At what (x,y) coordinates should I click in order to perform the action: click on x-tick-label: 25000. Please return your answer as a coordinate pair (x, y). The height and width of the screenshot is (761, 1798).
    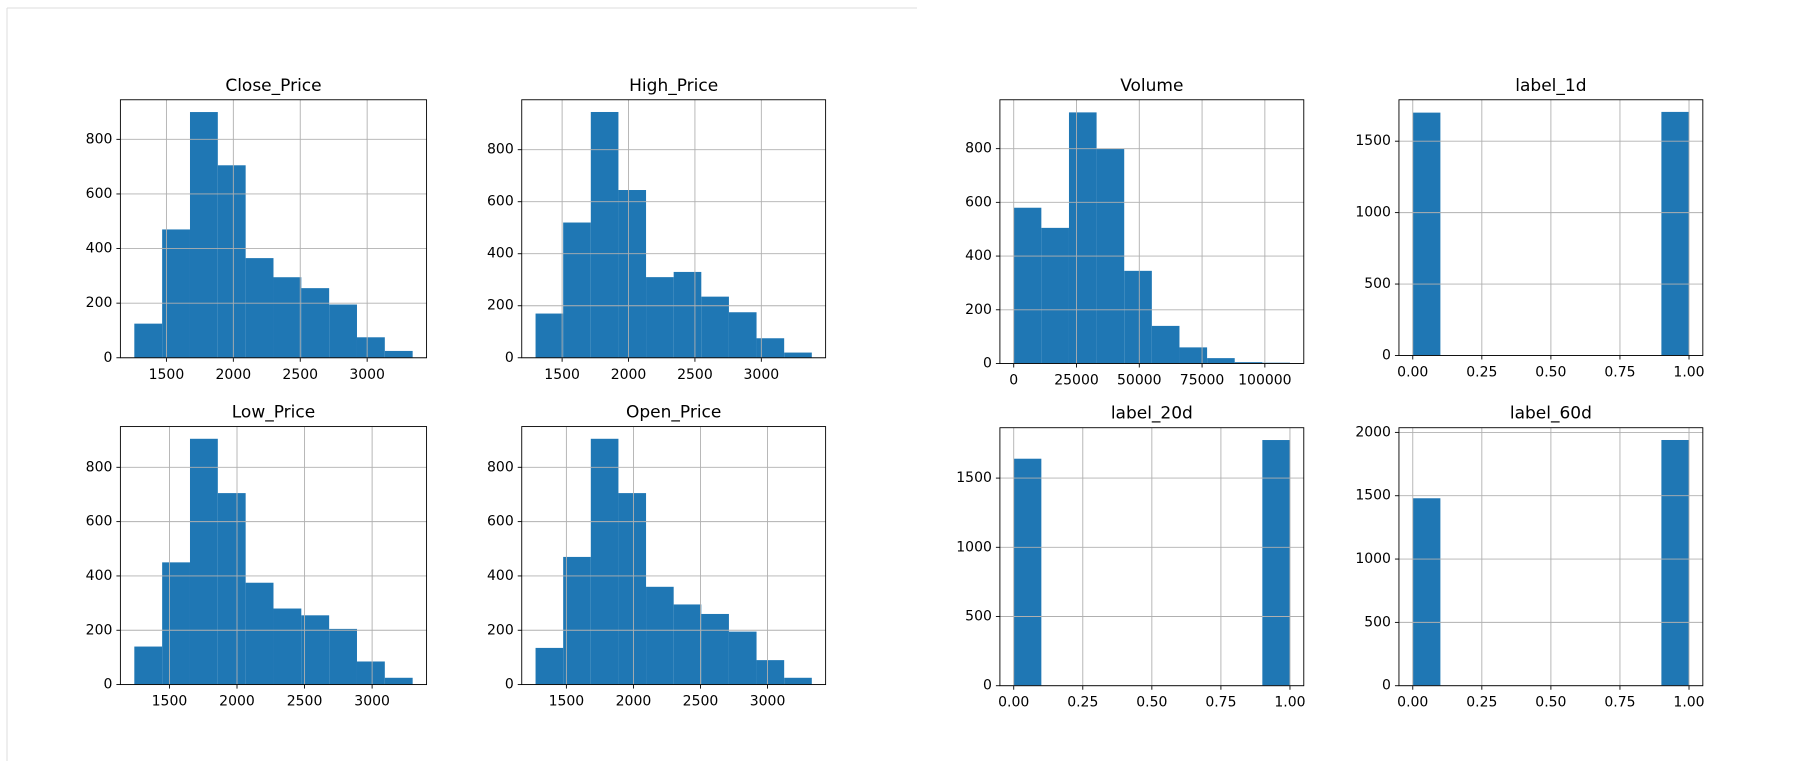
    Looking at the image, I should click on (1076, 380).